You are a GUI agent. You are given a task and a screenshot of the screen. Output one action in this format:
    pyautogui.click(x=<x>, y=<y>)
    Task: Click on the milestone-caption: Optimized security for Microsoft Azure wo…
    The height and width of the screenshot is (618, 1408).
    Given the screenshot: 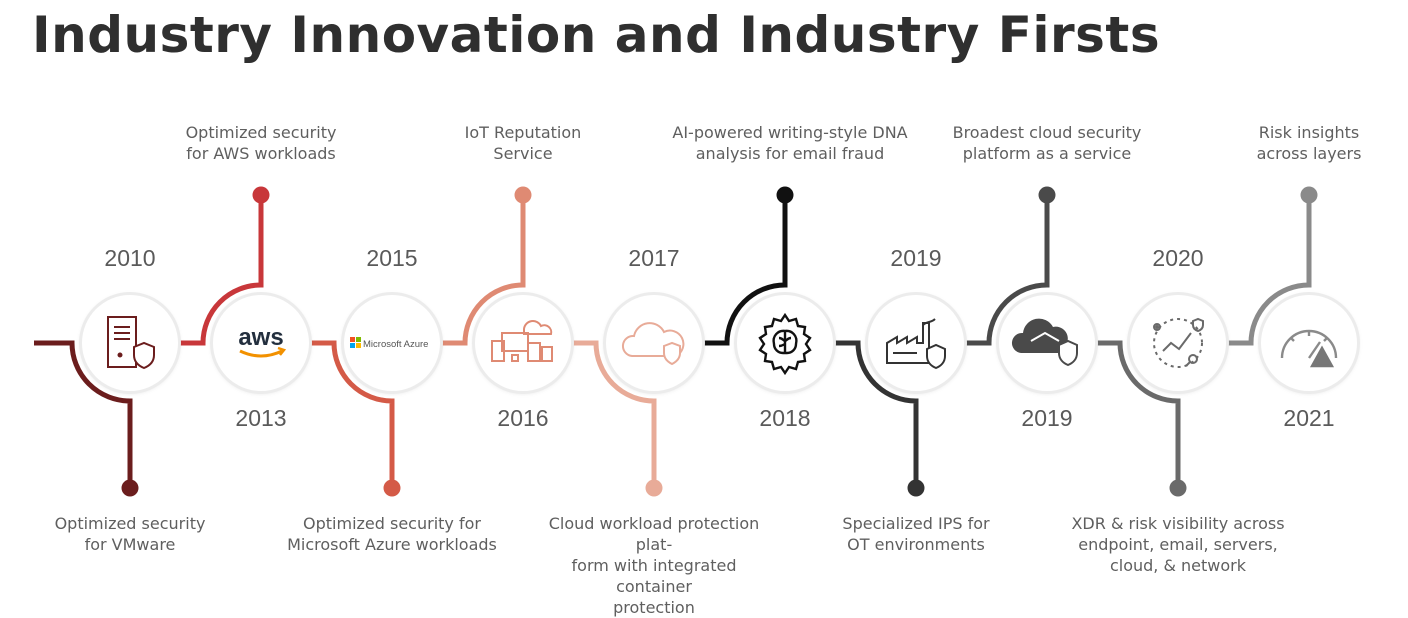 What is the action you would take?
    pyautogui.click(x=392, y=534)
    